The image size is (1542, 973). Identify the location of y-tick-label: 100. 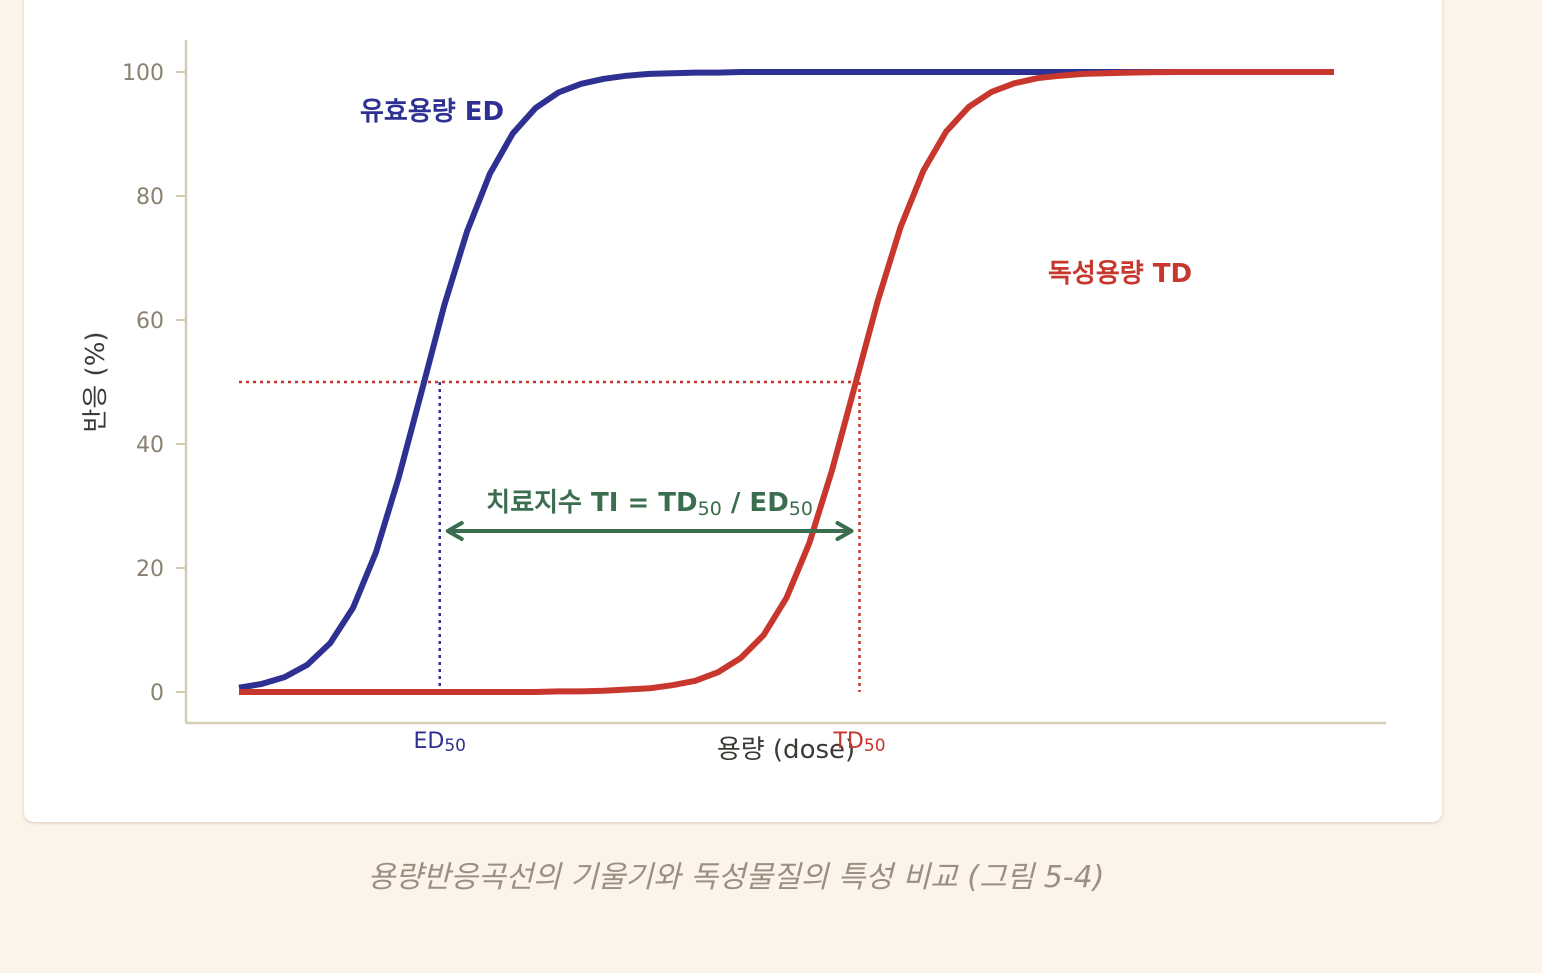
(143, 73).